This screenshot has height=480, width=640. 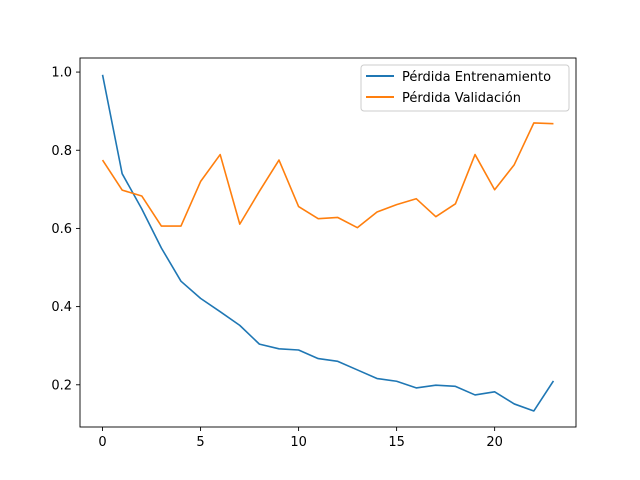 What do you see at coordinates (396, 442) in the screenshot?
I see `x-tick-label: 15` at bounding box center [396, 442].